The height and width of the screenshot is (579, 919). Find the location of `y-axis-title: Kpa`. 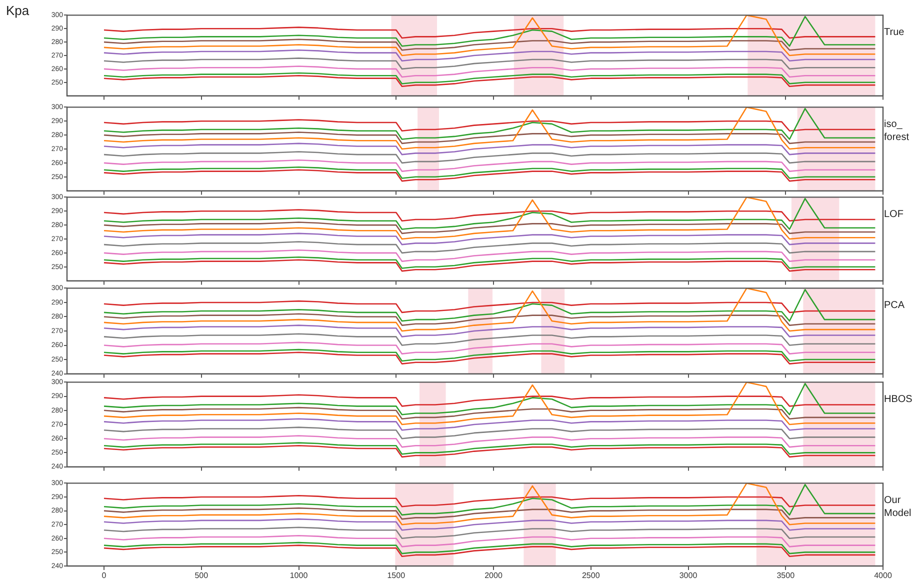

y-axis-title: Kpa is located at coordinates (18, 10).